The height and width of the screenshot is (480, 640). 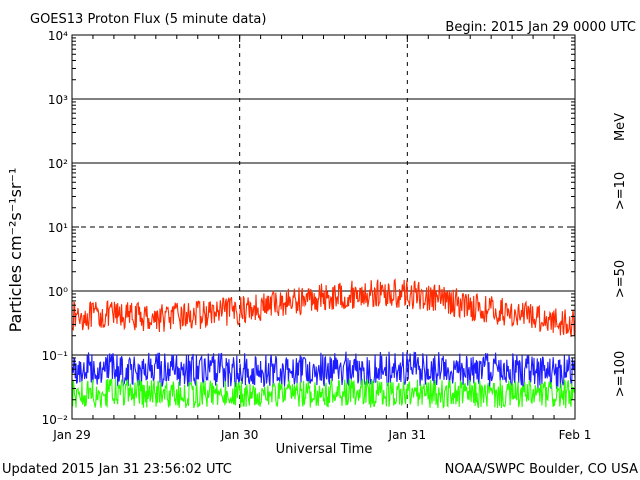 What do you see at coordinates (407, 435) in the screenshot?
I see `x-tick-label: Jan 31` at bounding box center [407, 435].